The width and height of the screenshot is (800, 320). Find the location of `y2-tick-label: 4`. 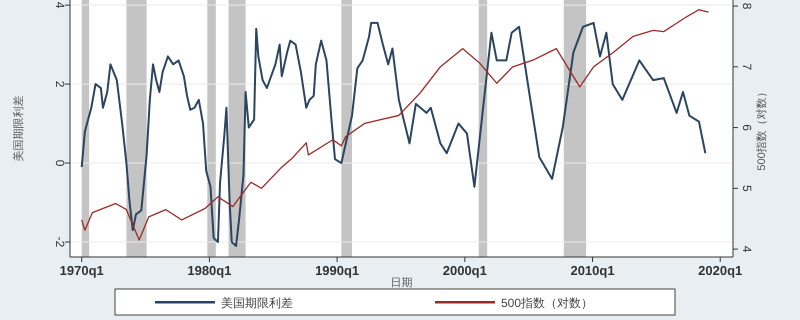

y2-tick-label: 4 is located at coordinates (747, 249).